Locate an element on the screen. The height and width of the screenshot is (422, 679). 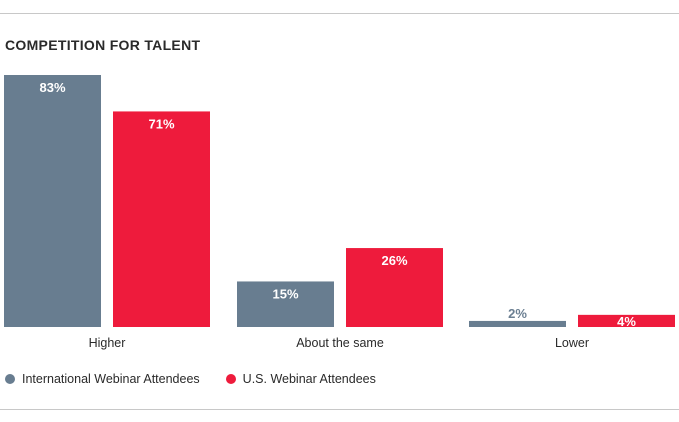
legend-swatch-international is located at coordinates (10, 379).